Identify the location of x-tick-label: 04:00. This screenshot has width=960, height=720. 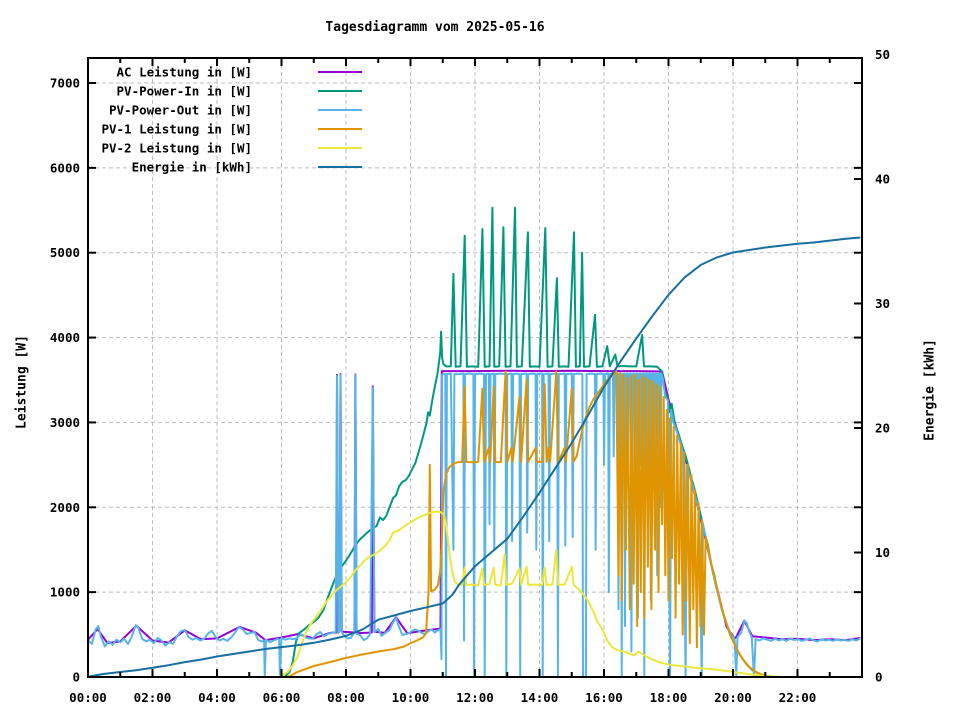
(217, 697).